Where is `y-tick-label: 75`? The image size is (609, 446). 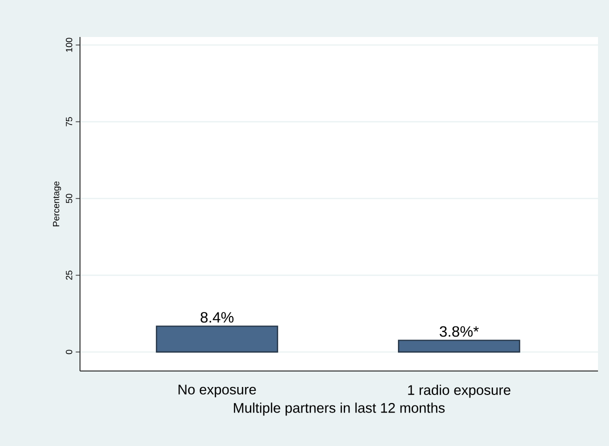 y-tick-label: 75 is located at coordinates (69, 121).